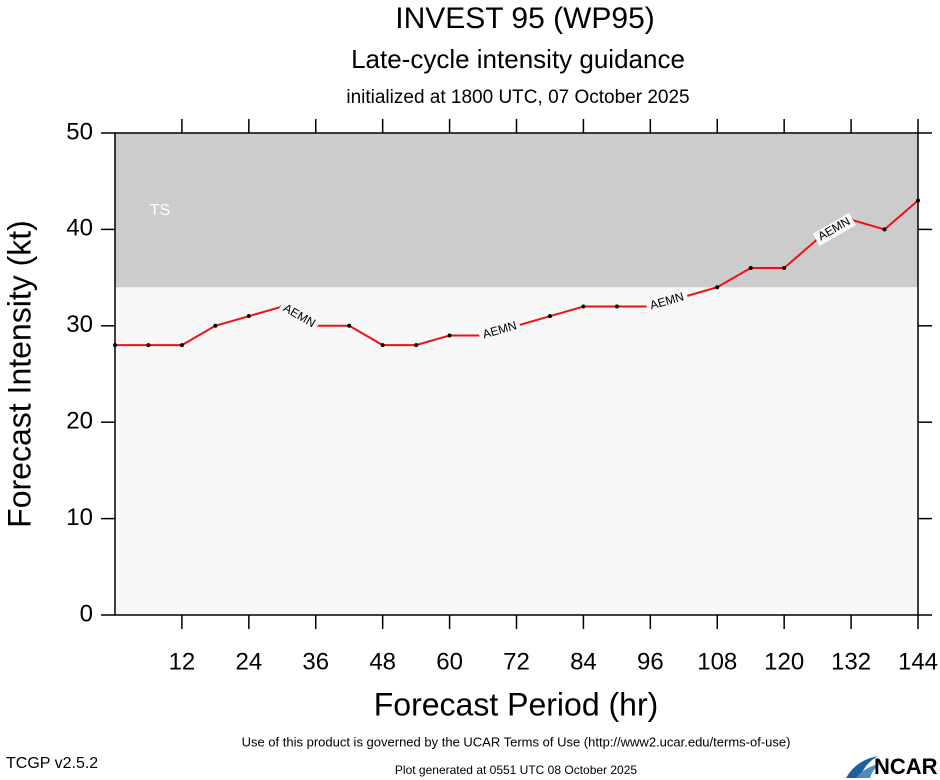  Describe the element at coordinates (182, 661) in the screenshot. I see `x-tick-label: 12` at that location.